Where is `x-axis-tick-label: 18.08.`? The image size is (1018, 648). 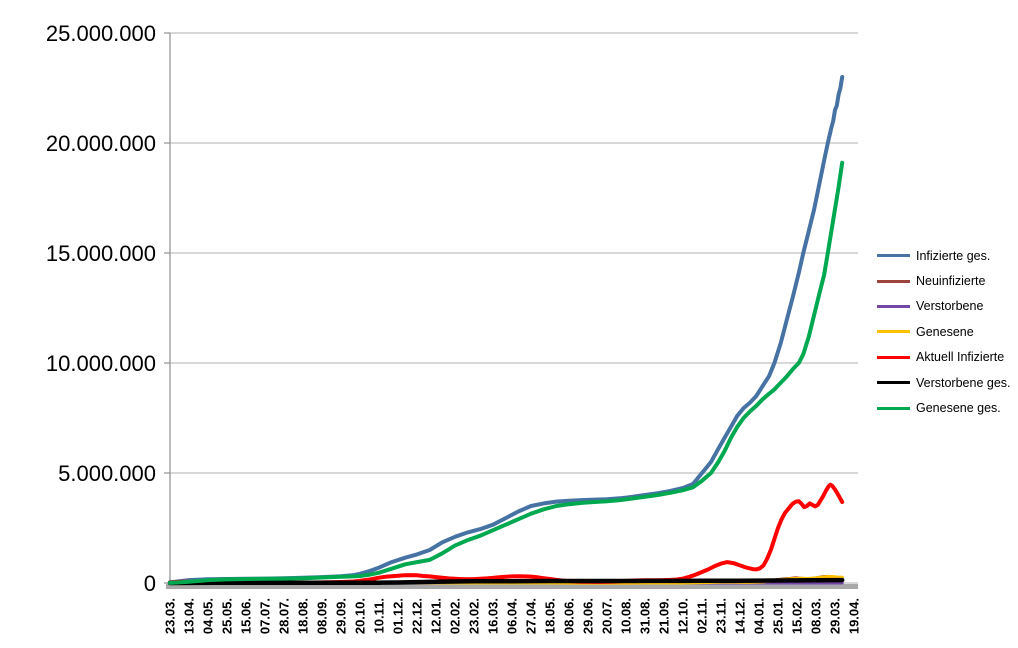 x-axis-tick-label: 18.08. is located at coordinates (303, 616).